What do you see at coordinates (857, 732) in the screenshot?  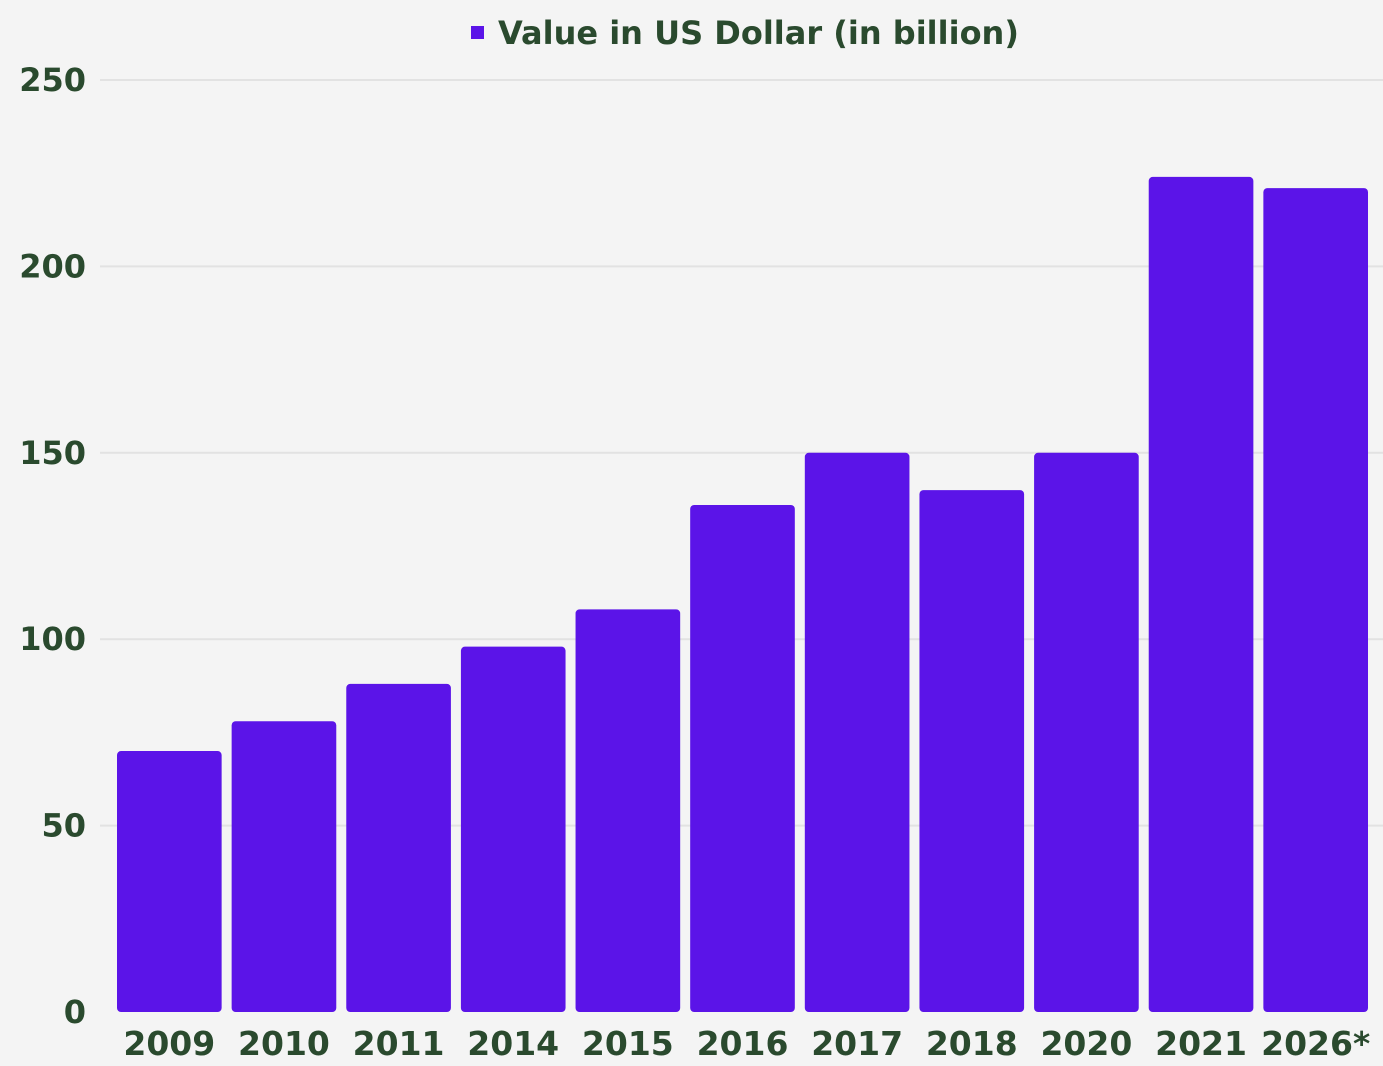 I see `bar-2017` at bounding box center [857, 732].